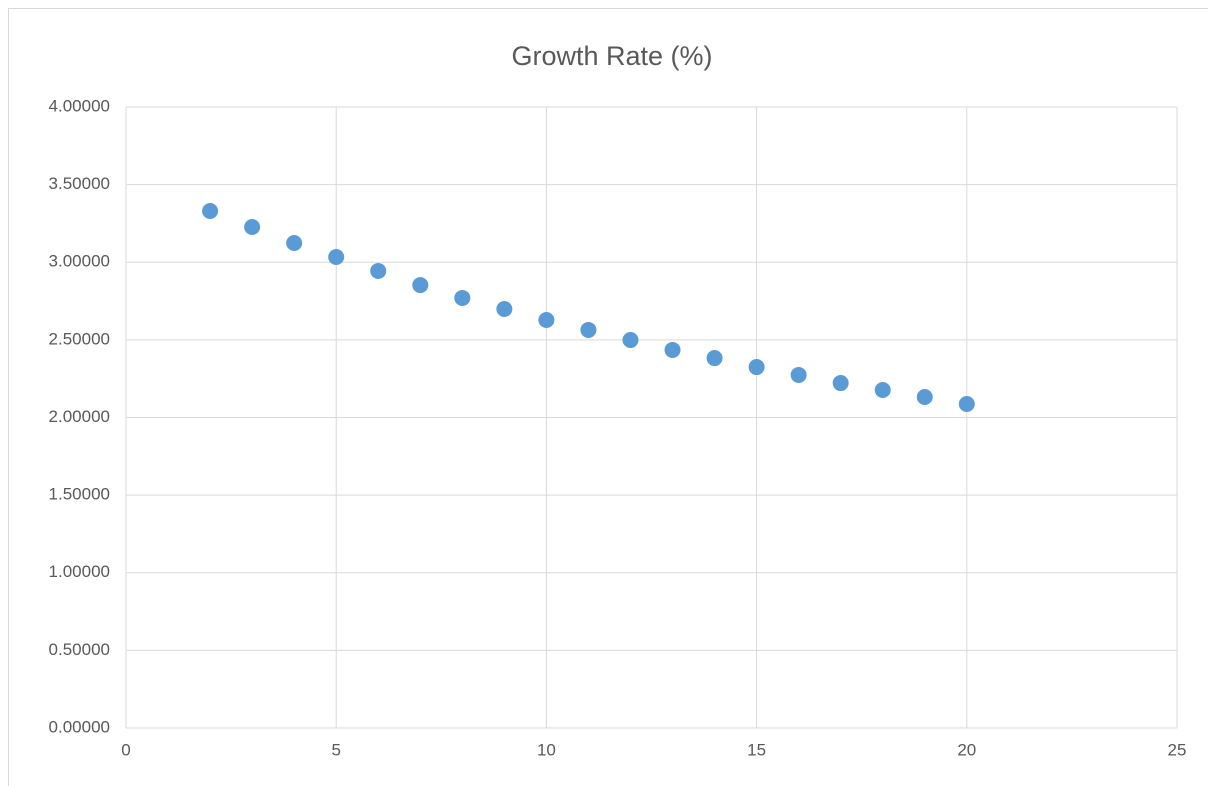 Image resolution: width=1208 pixels, height=786 pixels. Describe the element at coordinates (79, 261) in the screenshot. I see `y-tick-label: 3.00000` at that location.